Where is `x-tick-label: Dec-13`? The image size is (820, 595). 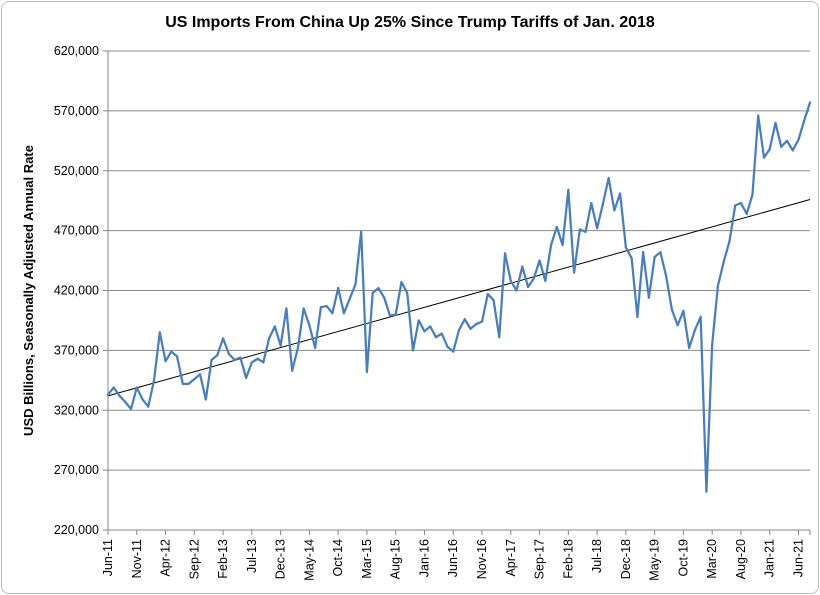
x-tick-label: Dec-13 is located at coordinates (281, 559).